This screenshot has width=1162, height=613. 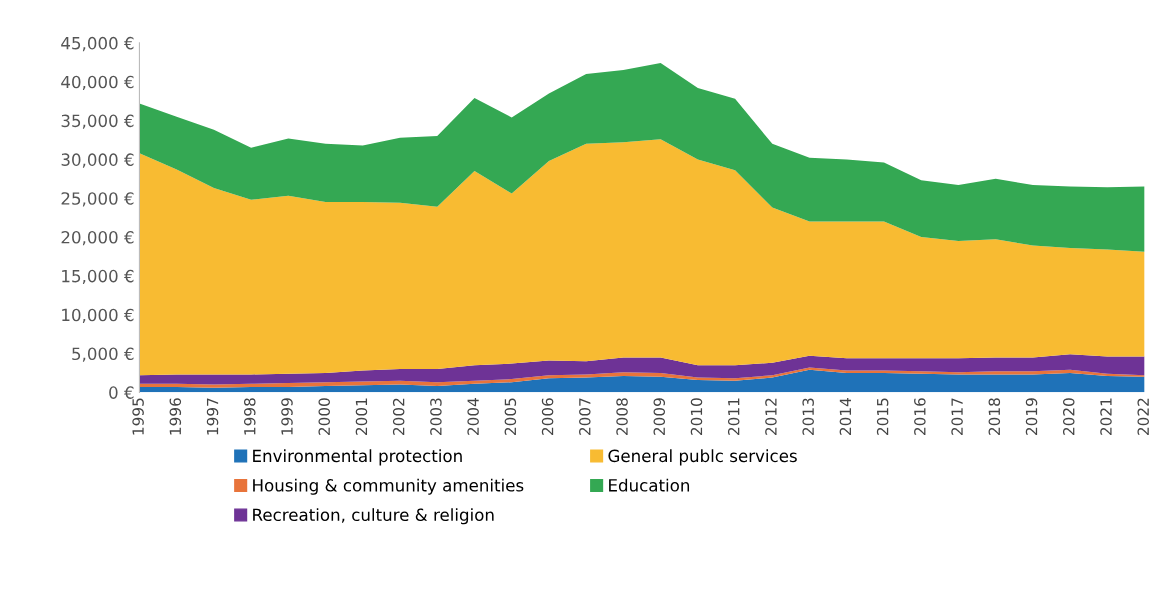 What do you see at coordinates (547, 416) in the screenshot?
I see `x-tick-label: 2006` at bounding box center [547, 416].